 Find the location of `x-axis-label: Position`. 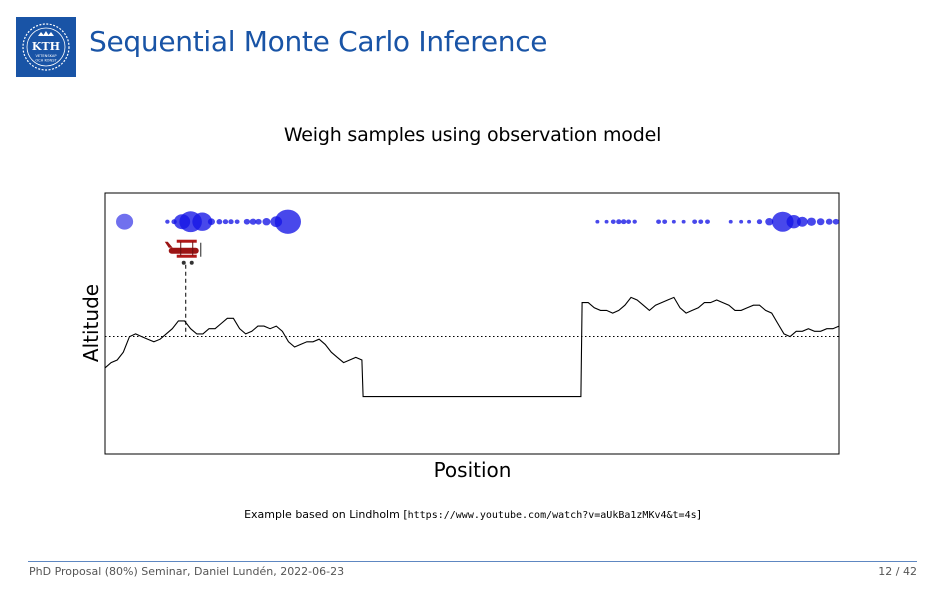

x-axis-label: Position is located at coordinates (472, 470).